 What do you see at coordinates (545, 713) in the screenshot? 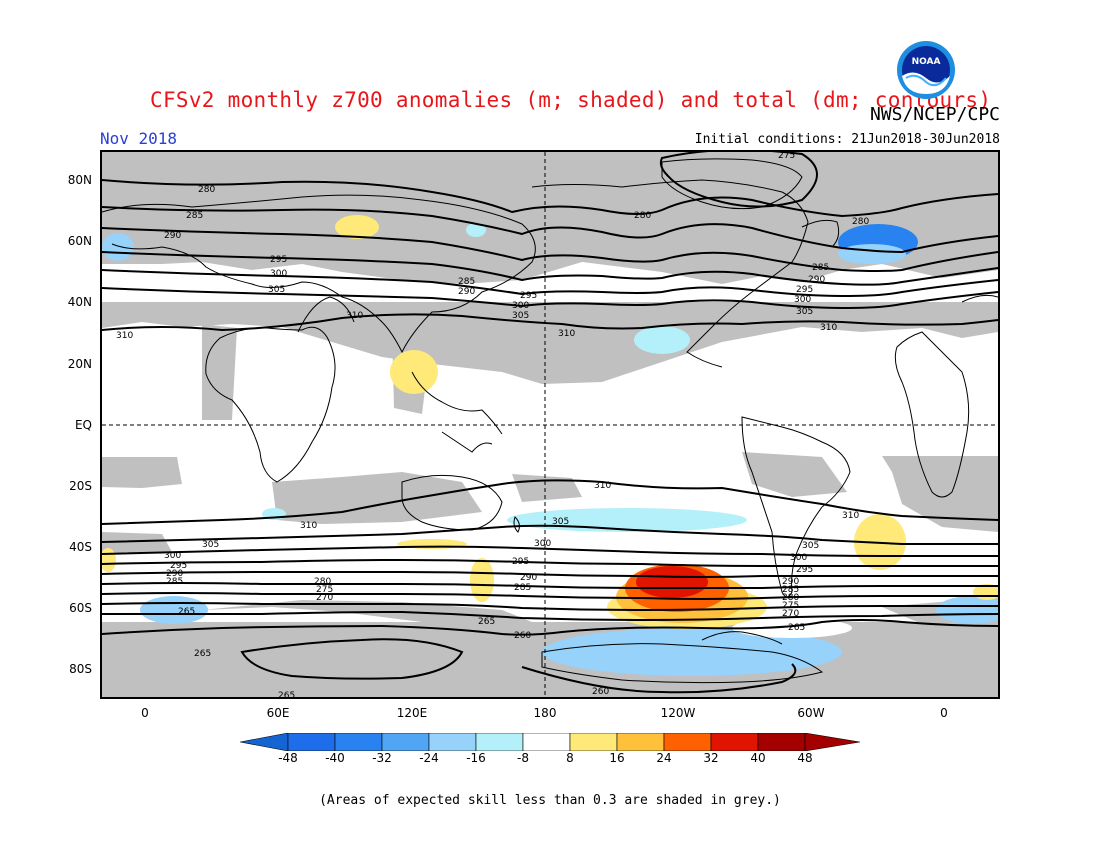
I see `lon-label: 180` at bounding box center [545, 713].